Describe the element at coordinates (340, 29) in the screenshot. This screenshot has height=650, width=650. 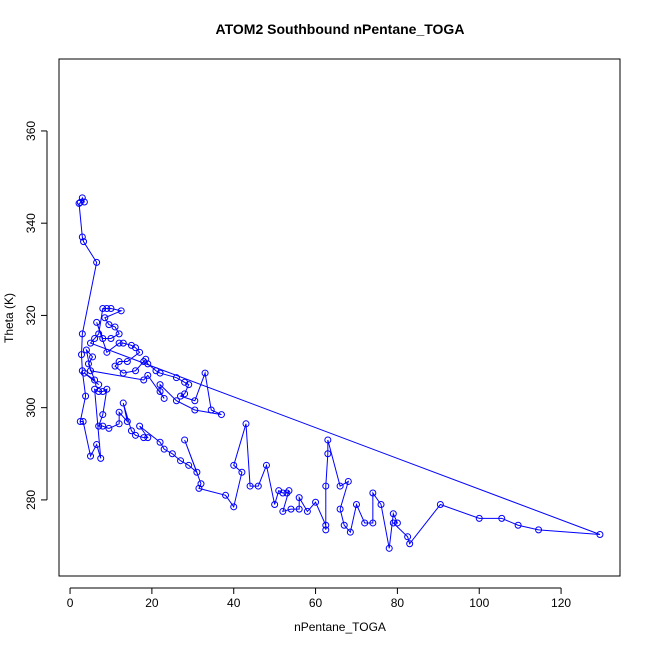
I see `chart-title: ATOM2 Southbound nPentane_TOGA` at that location.